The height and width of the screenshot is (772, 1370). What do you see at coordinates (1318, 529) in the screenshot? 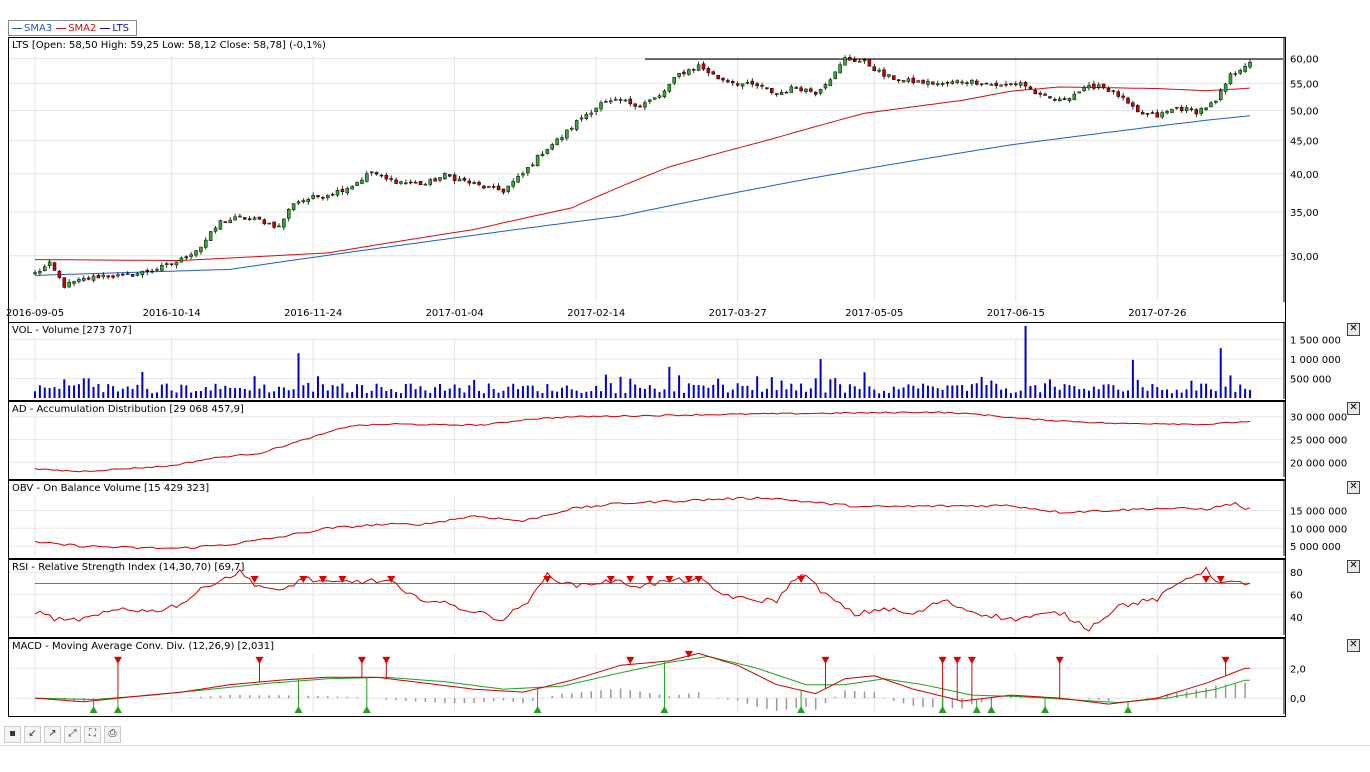
I see `obv-y-tick-label: 10 000 000` at bounding box center [1318, 529].